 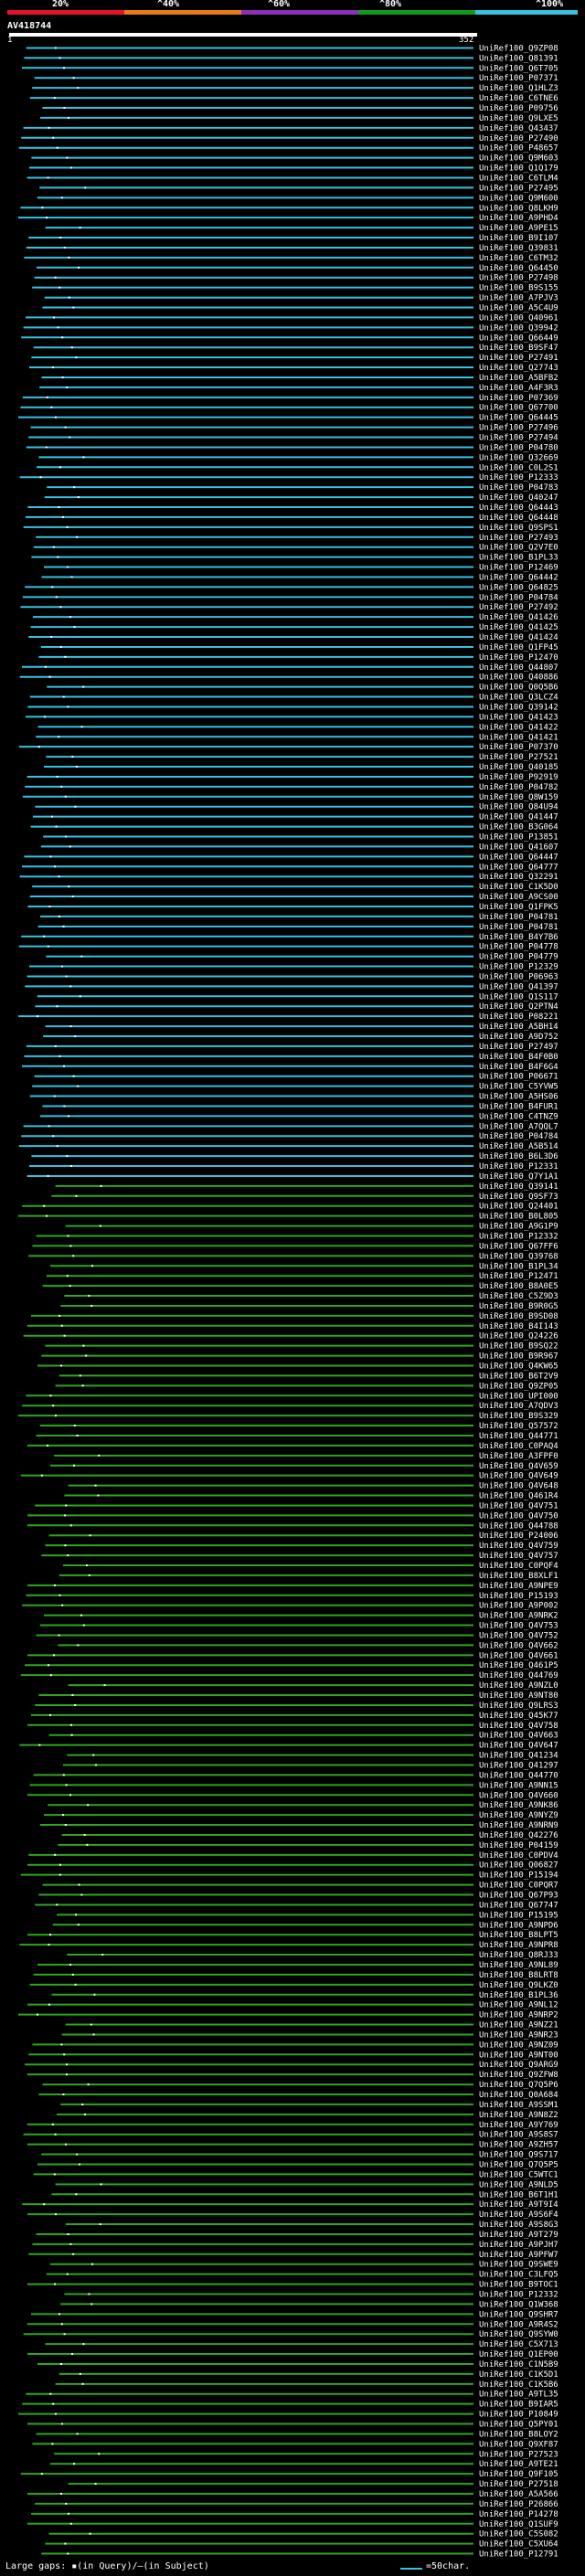 What do you see at coordinates (518, 2334) in the screenshot?
I see `hit-accession-link: UniRef100_Q9SYW0` at bounding box center [518, 2334].